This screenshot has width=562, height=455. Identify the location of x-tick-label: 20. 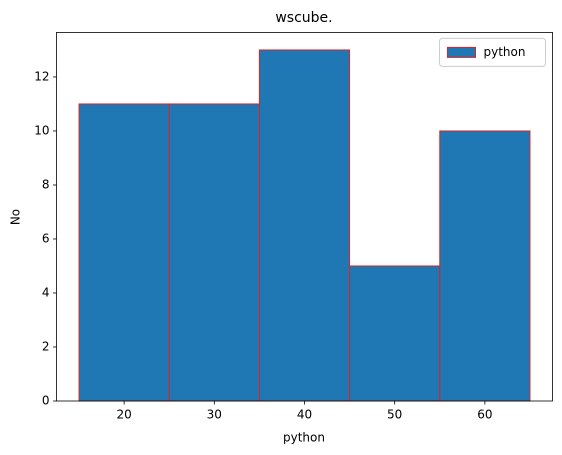
(123, 415).